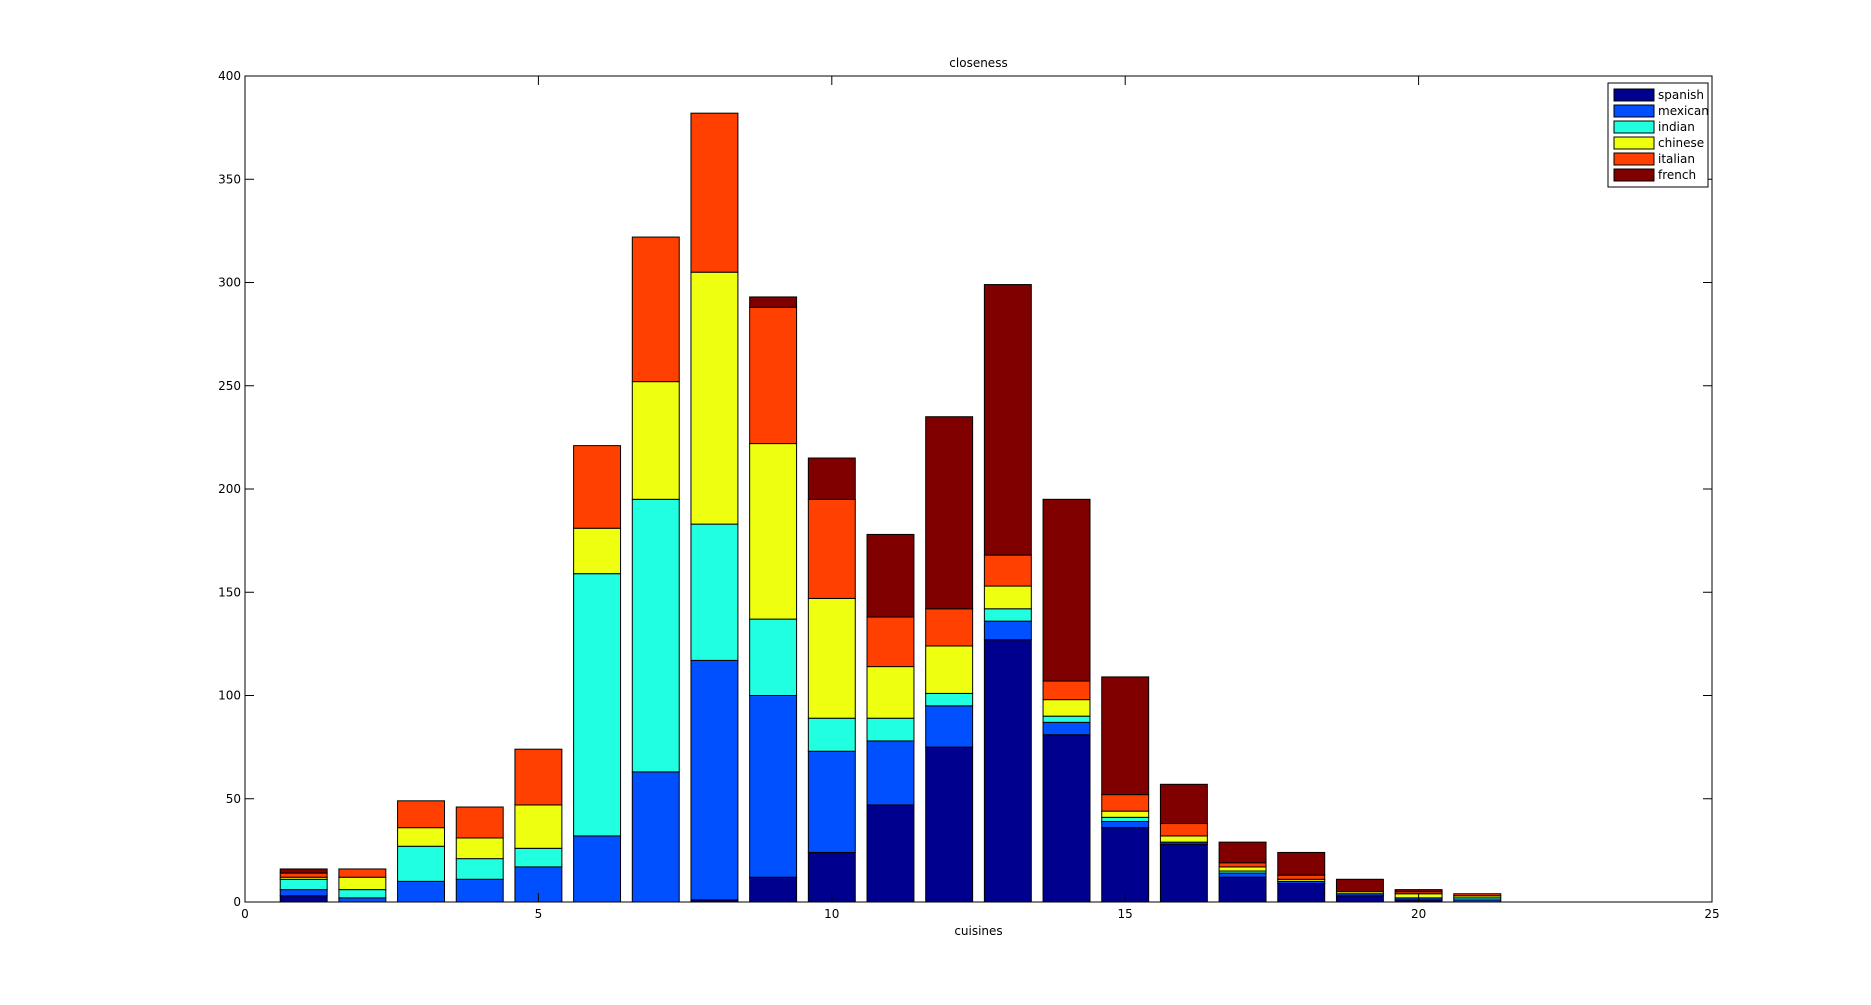  I want to click on bar-segment-mexican-x9, so click(773, 786).